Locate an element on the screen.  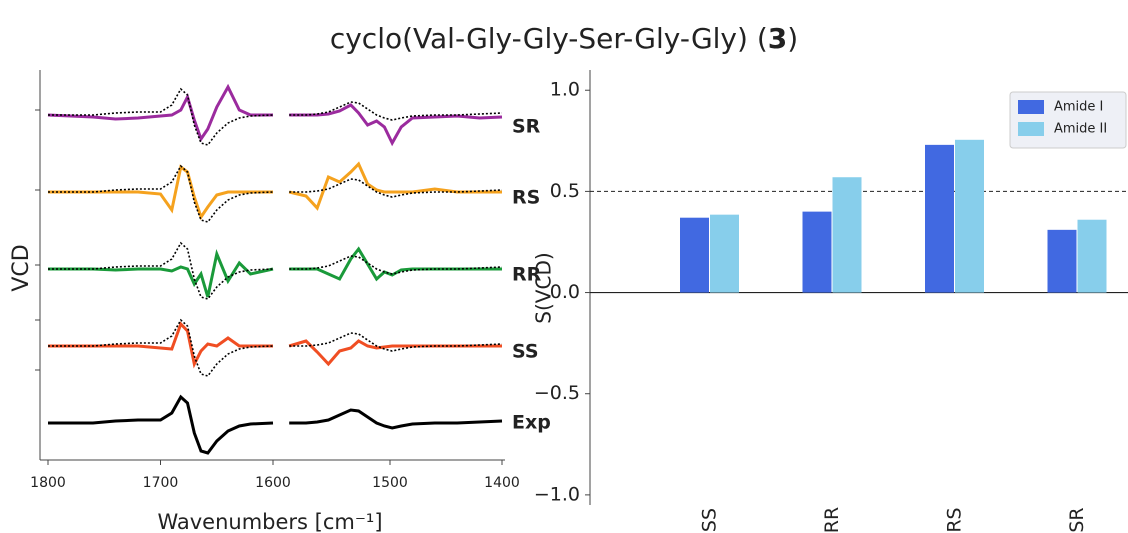
x-tick-label: SR is located at coordinates (1077, 519).